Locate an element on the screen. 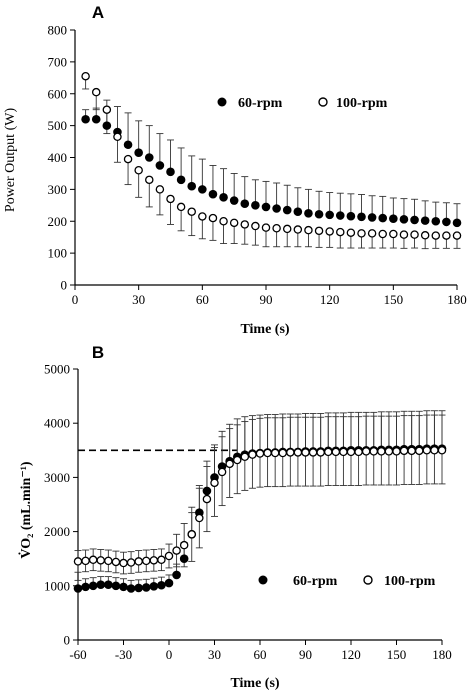  panel-b-x-tick-label: -60 is located at coordinates (77, 654).